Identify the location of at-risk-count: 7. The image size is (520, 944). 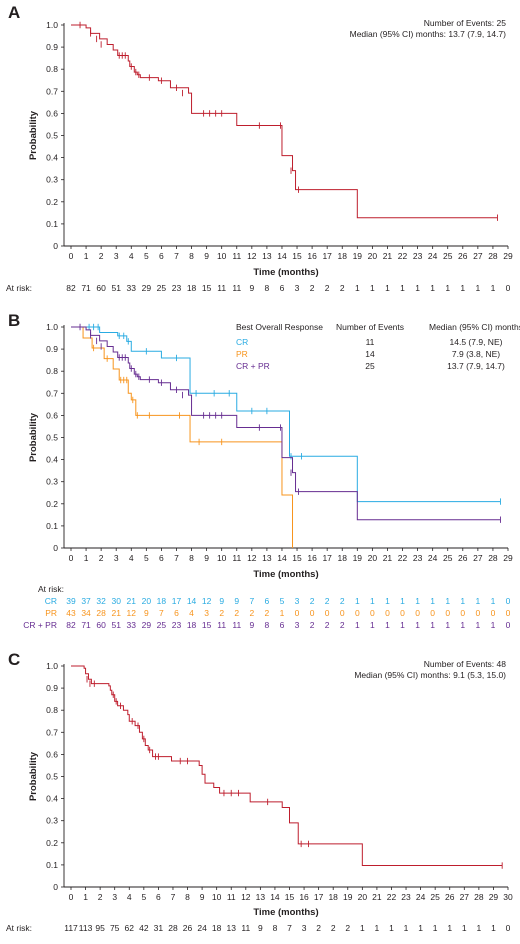
(251, 601).